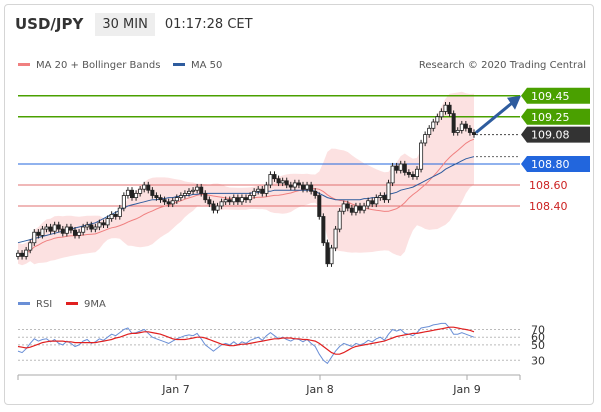 The image size is (601, 412). I want to click on rsi-tick-30: 30, so click(538, 360).